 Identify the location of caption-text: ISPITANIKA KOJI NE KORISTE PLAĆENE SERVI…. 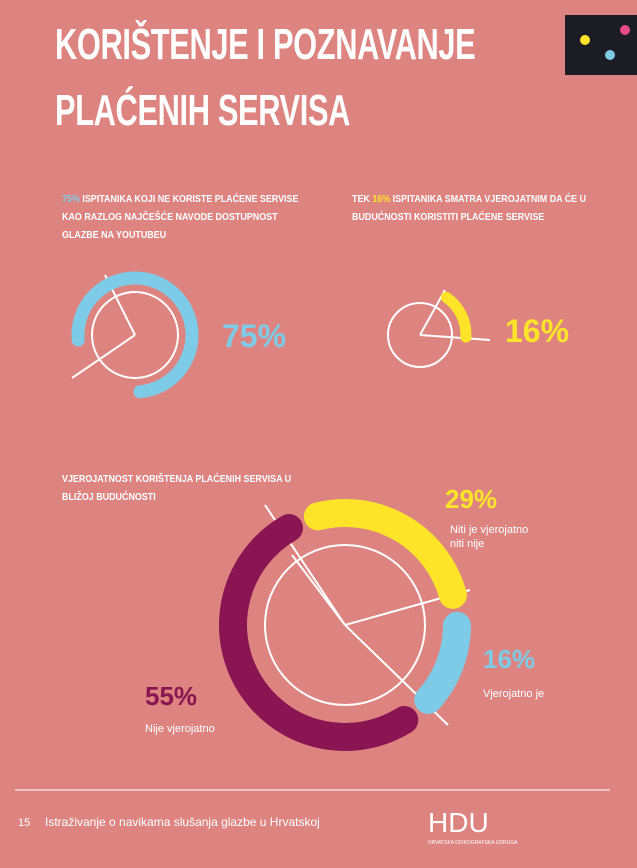
(180, 217).